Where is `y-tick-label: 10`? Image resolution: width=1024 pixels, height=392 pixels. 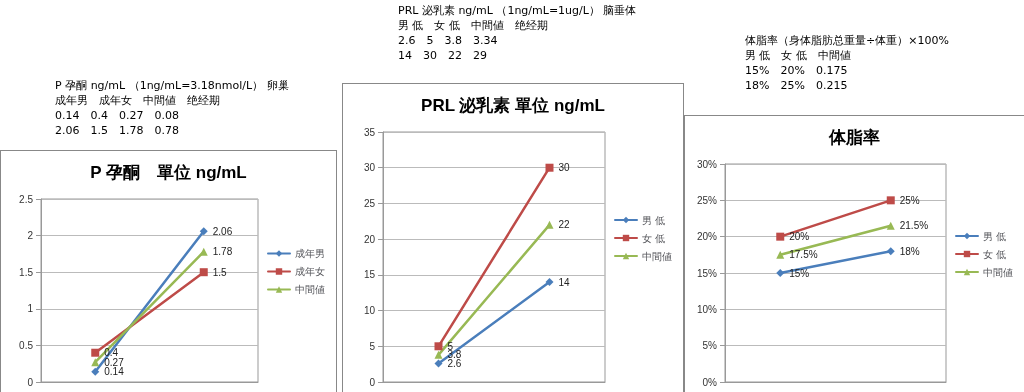
y-tick-label: 10 is located at coordinates (369, 311).